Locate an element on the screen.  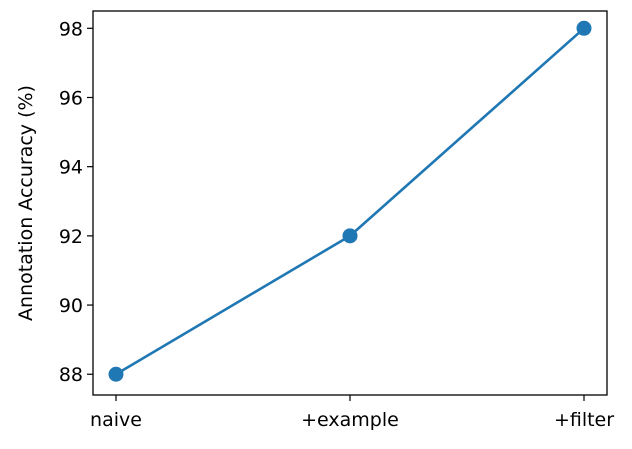
y-tick-label: 90 is located at coordinates (71, 306).